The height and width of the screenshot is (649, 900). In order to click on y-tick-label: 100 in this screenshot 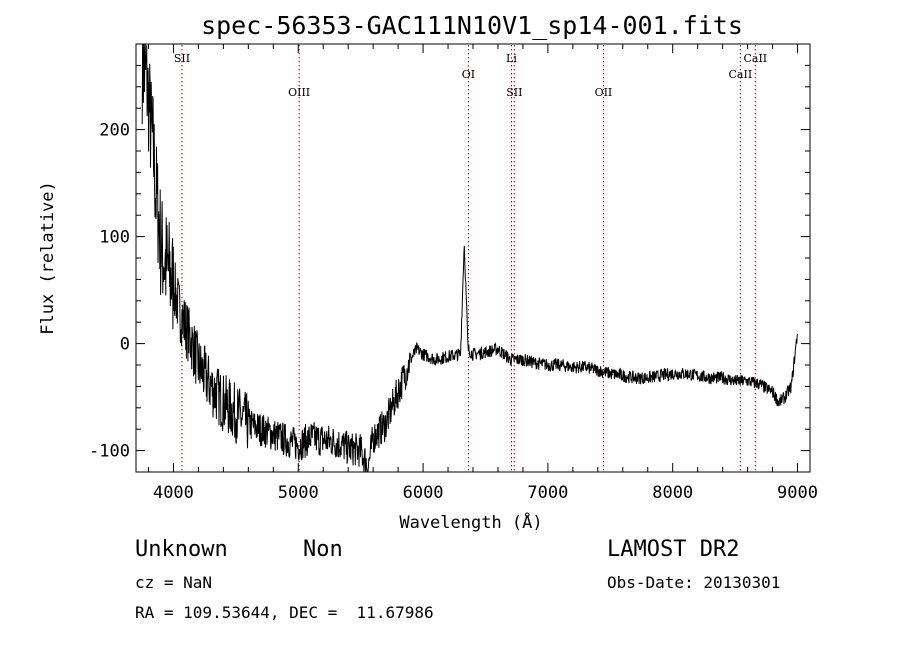, I will do `click(114, 238)`.